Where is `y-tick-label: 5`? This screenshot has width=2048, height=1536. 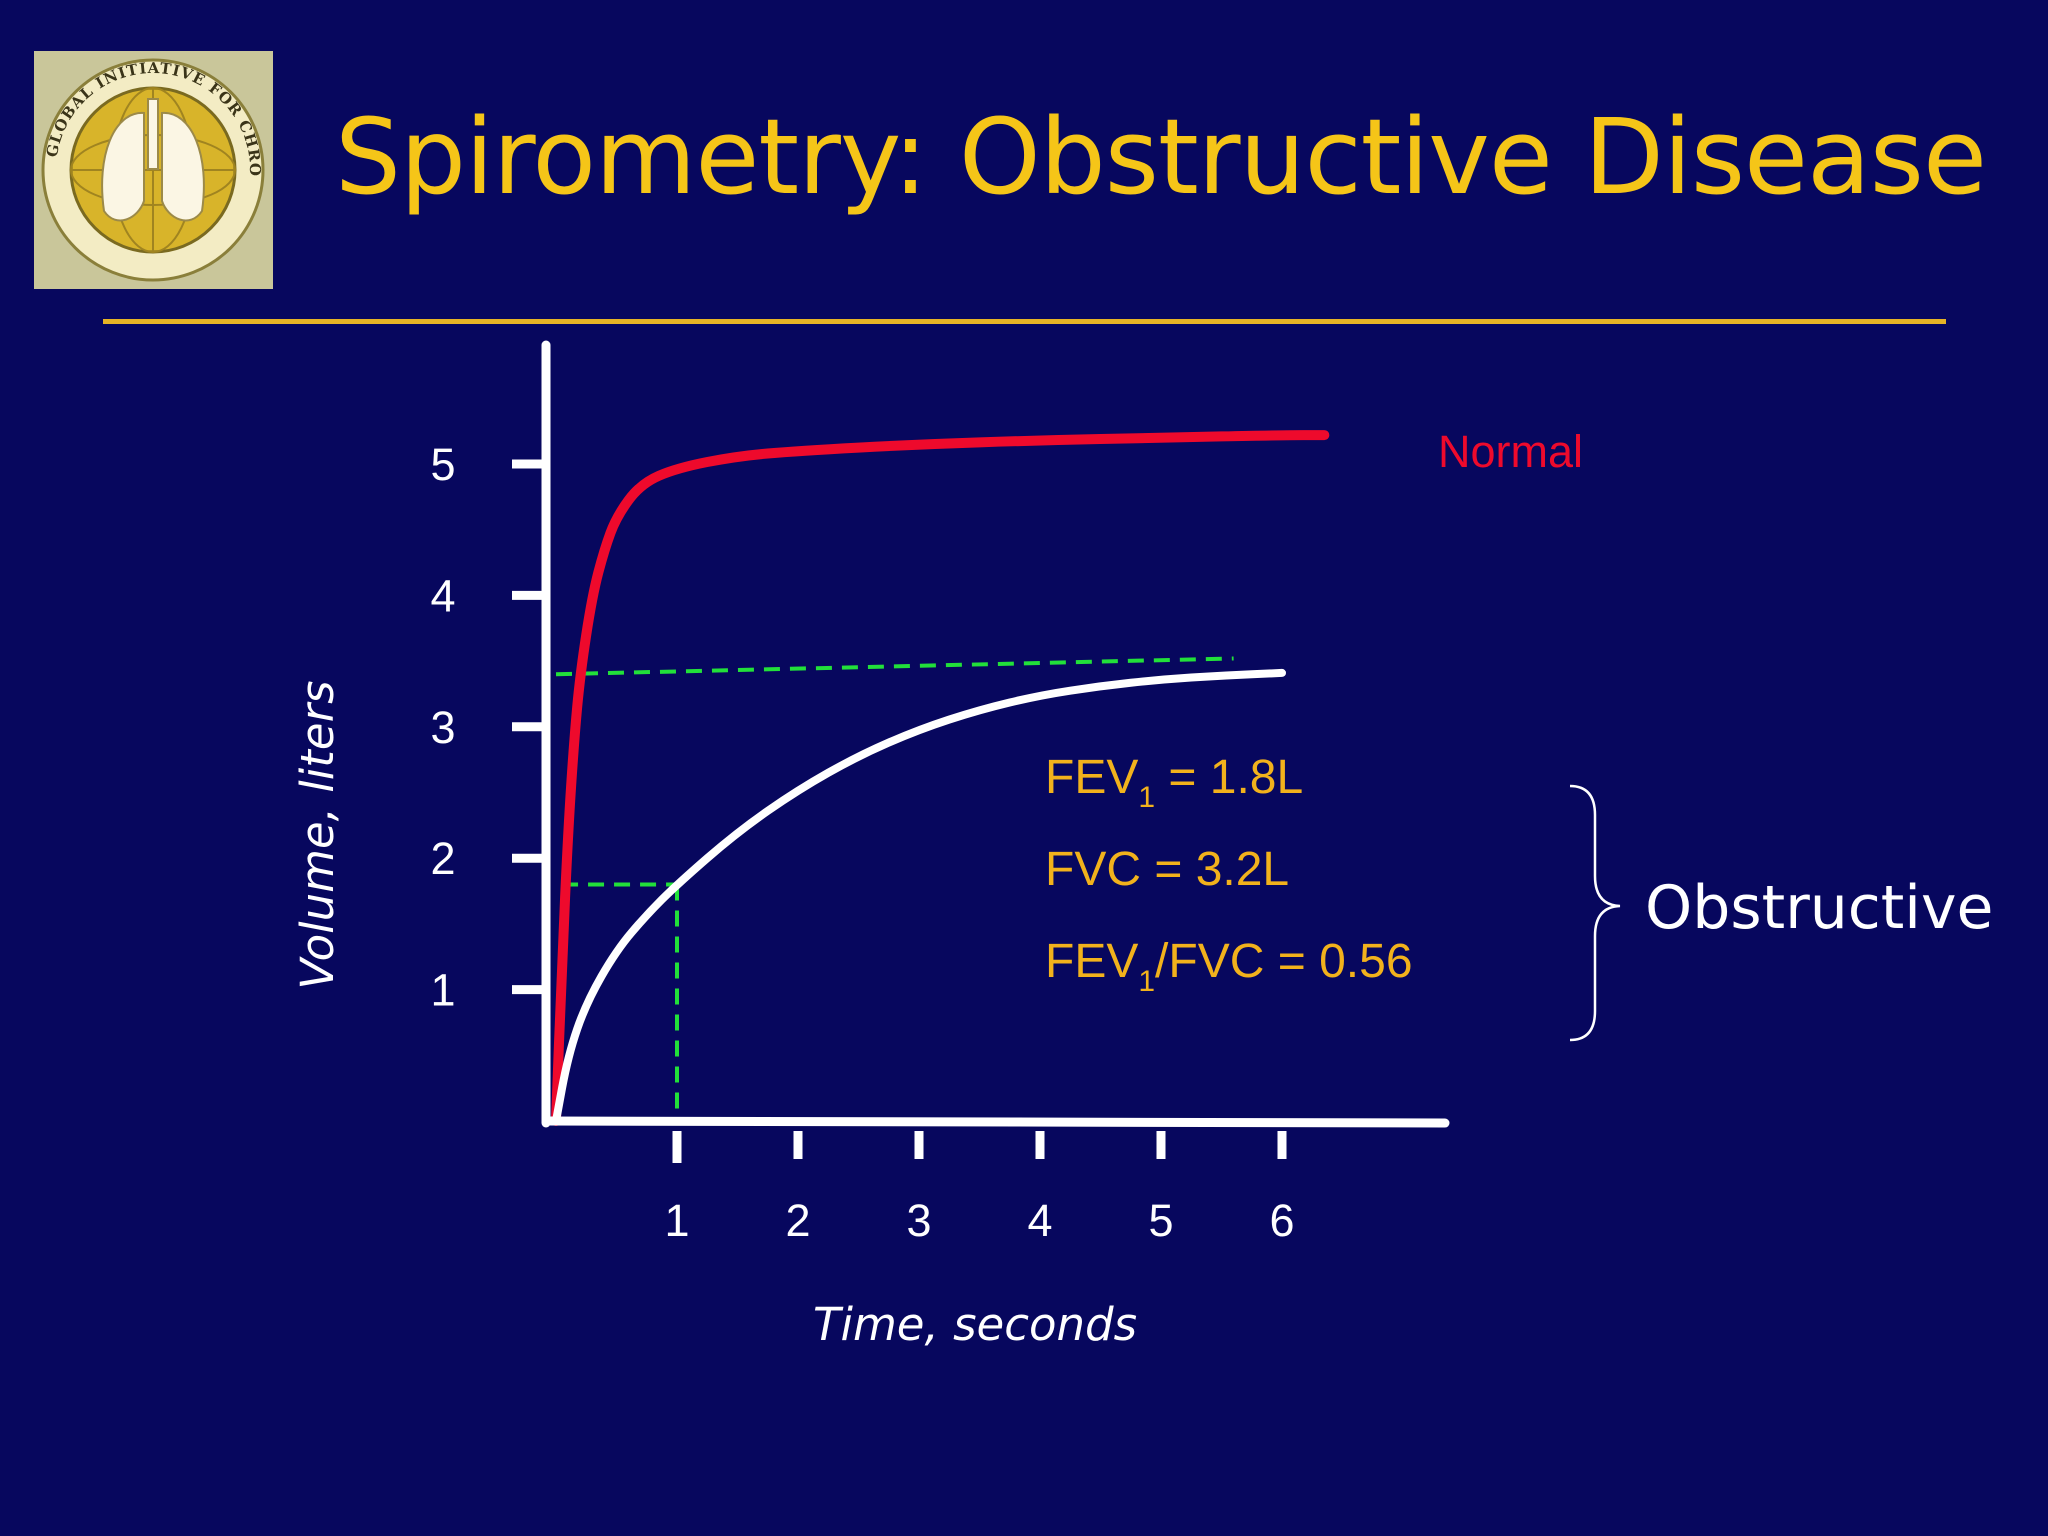
y-tick-label: 5 is located at coordinates (442, 464).